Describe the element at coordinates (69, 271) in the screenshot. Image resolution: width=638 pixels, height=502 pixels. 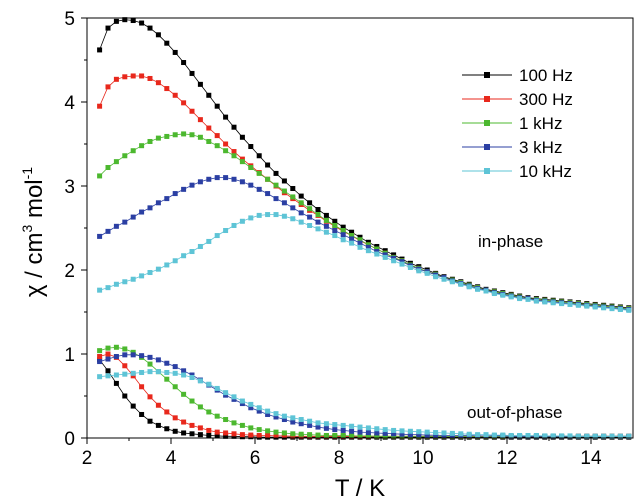
I see `y-tick-label-2: 2` at that location.